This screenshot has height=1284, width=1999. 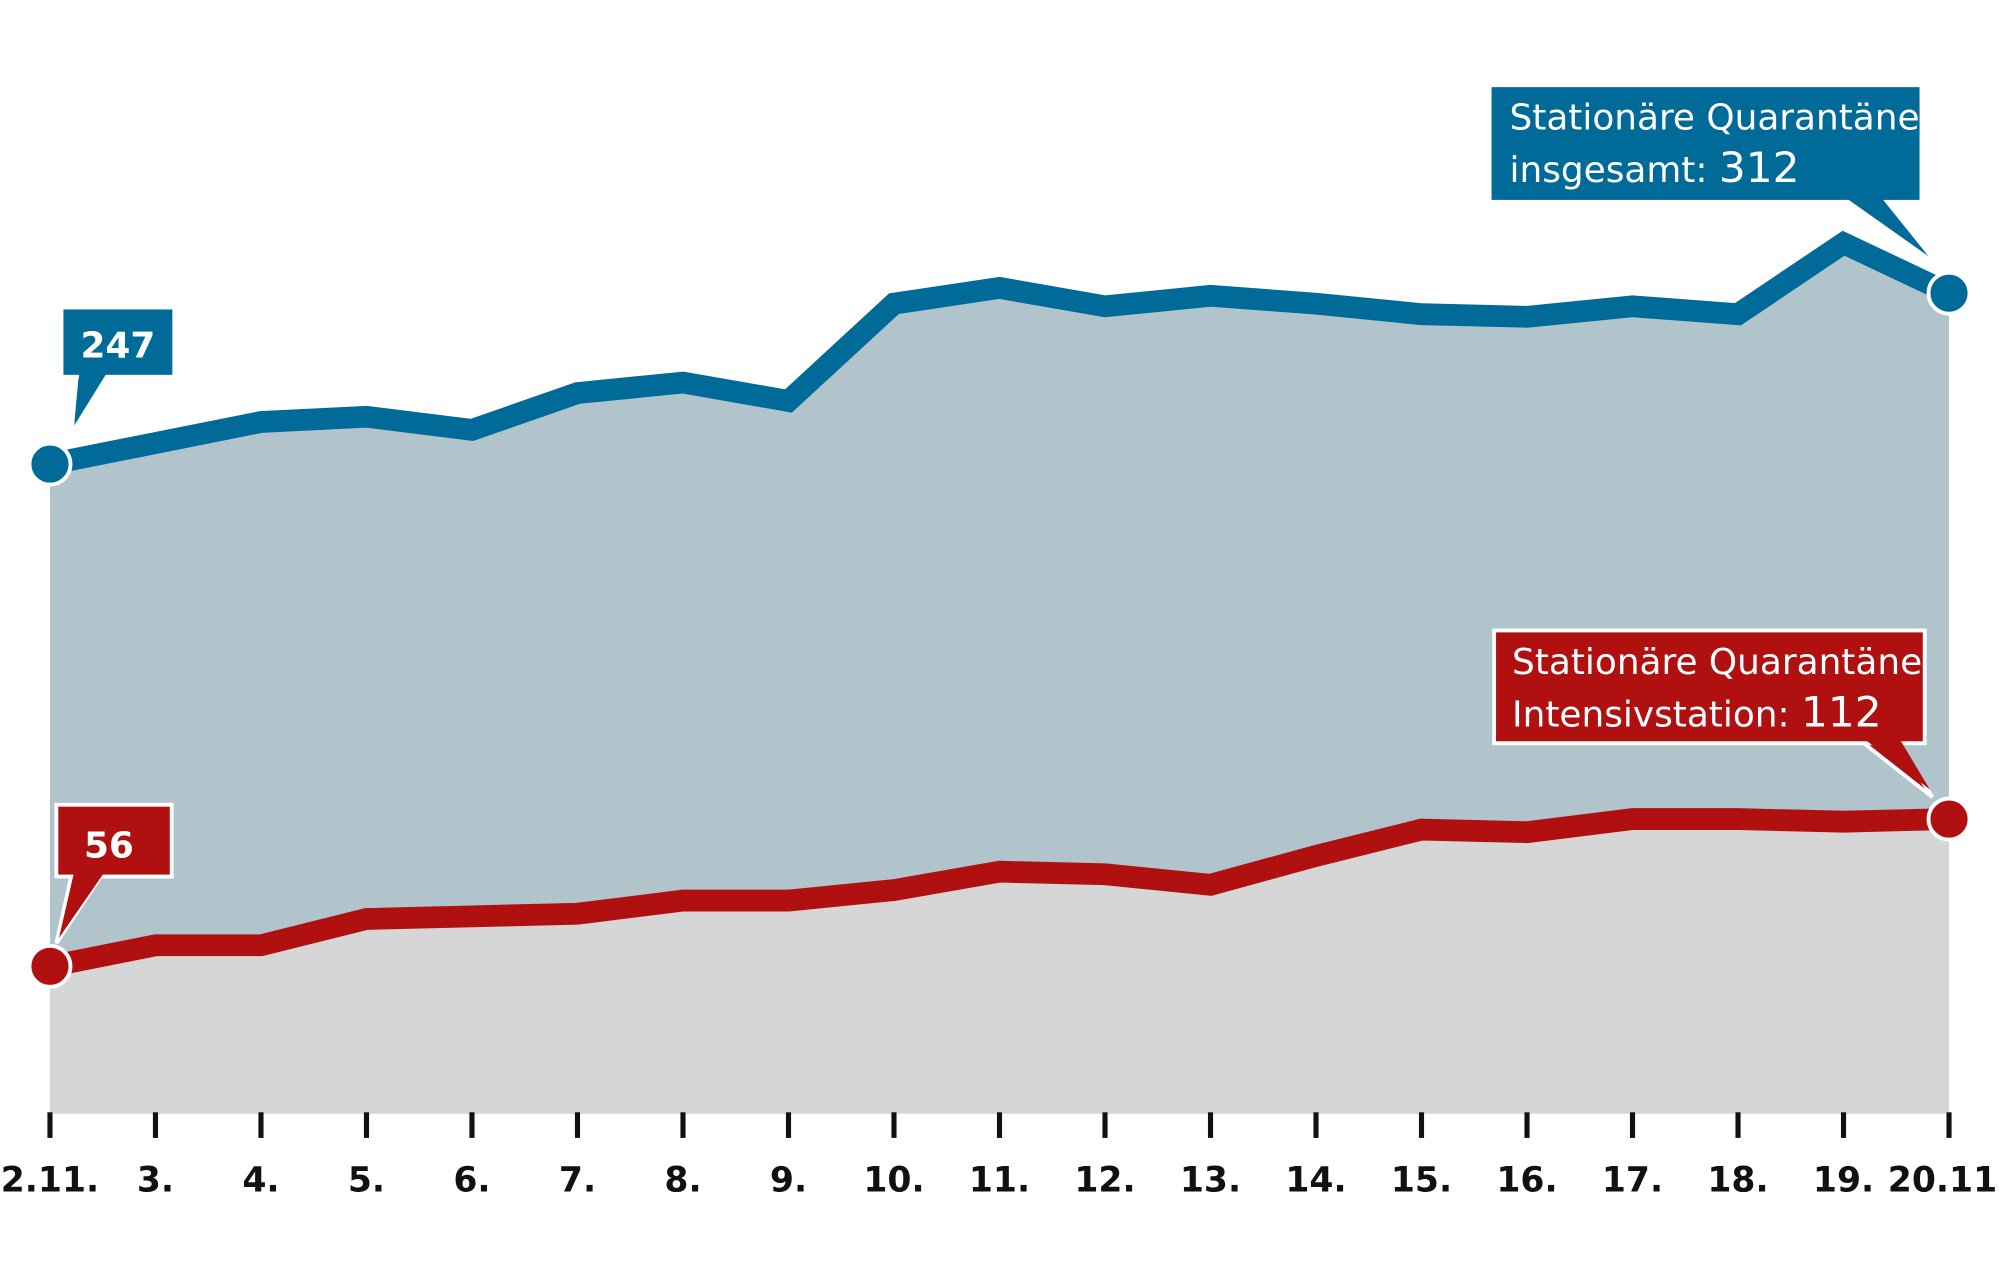 I want to click on blue-end-callout: Stationäre Quarantäne insgesamt: 312, so click(x=1710, y=172).